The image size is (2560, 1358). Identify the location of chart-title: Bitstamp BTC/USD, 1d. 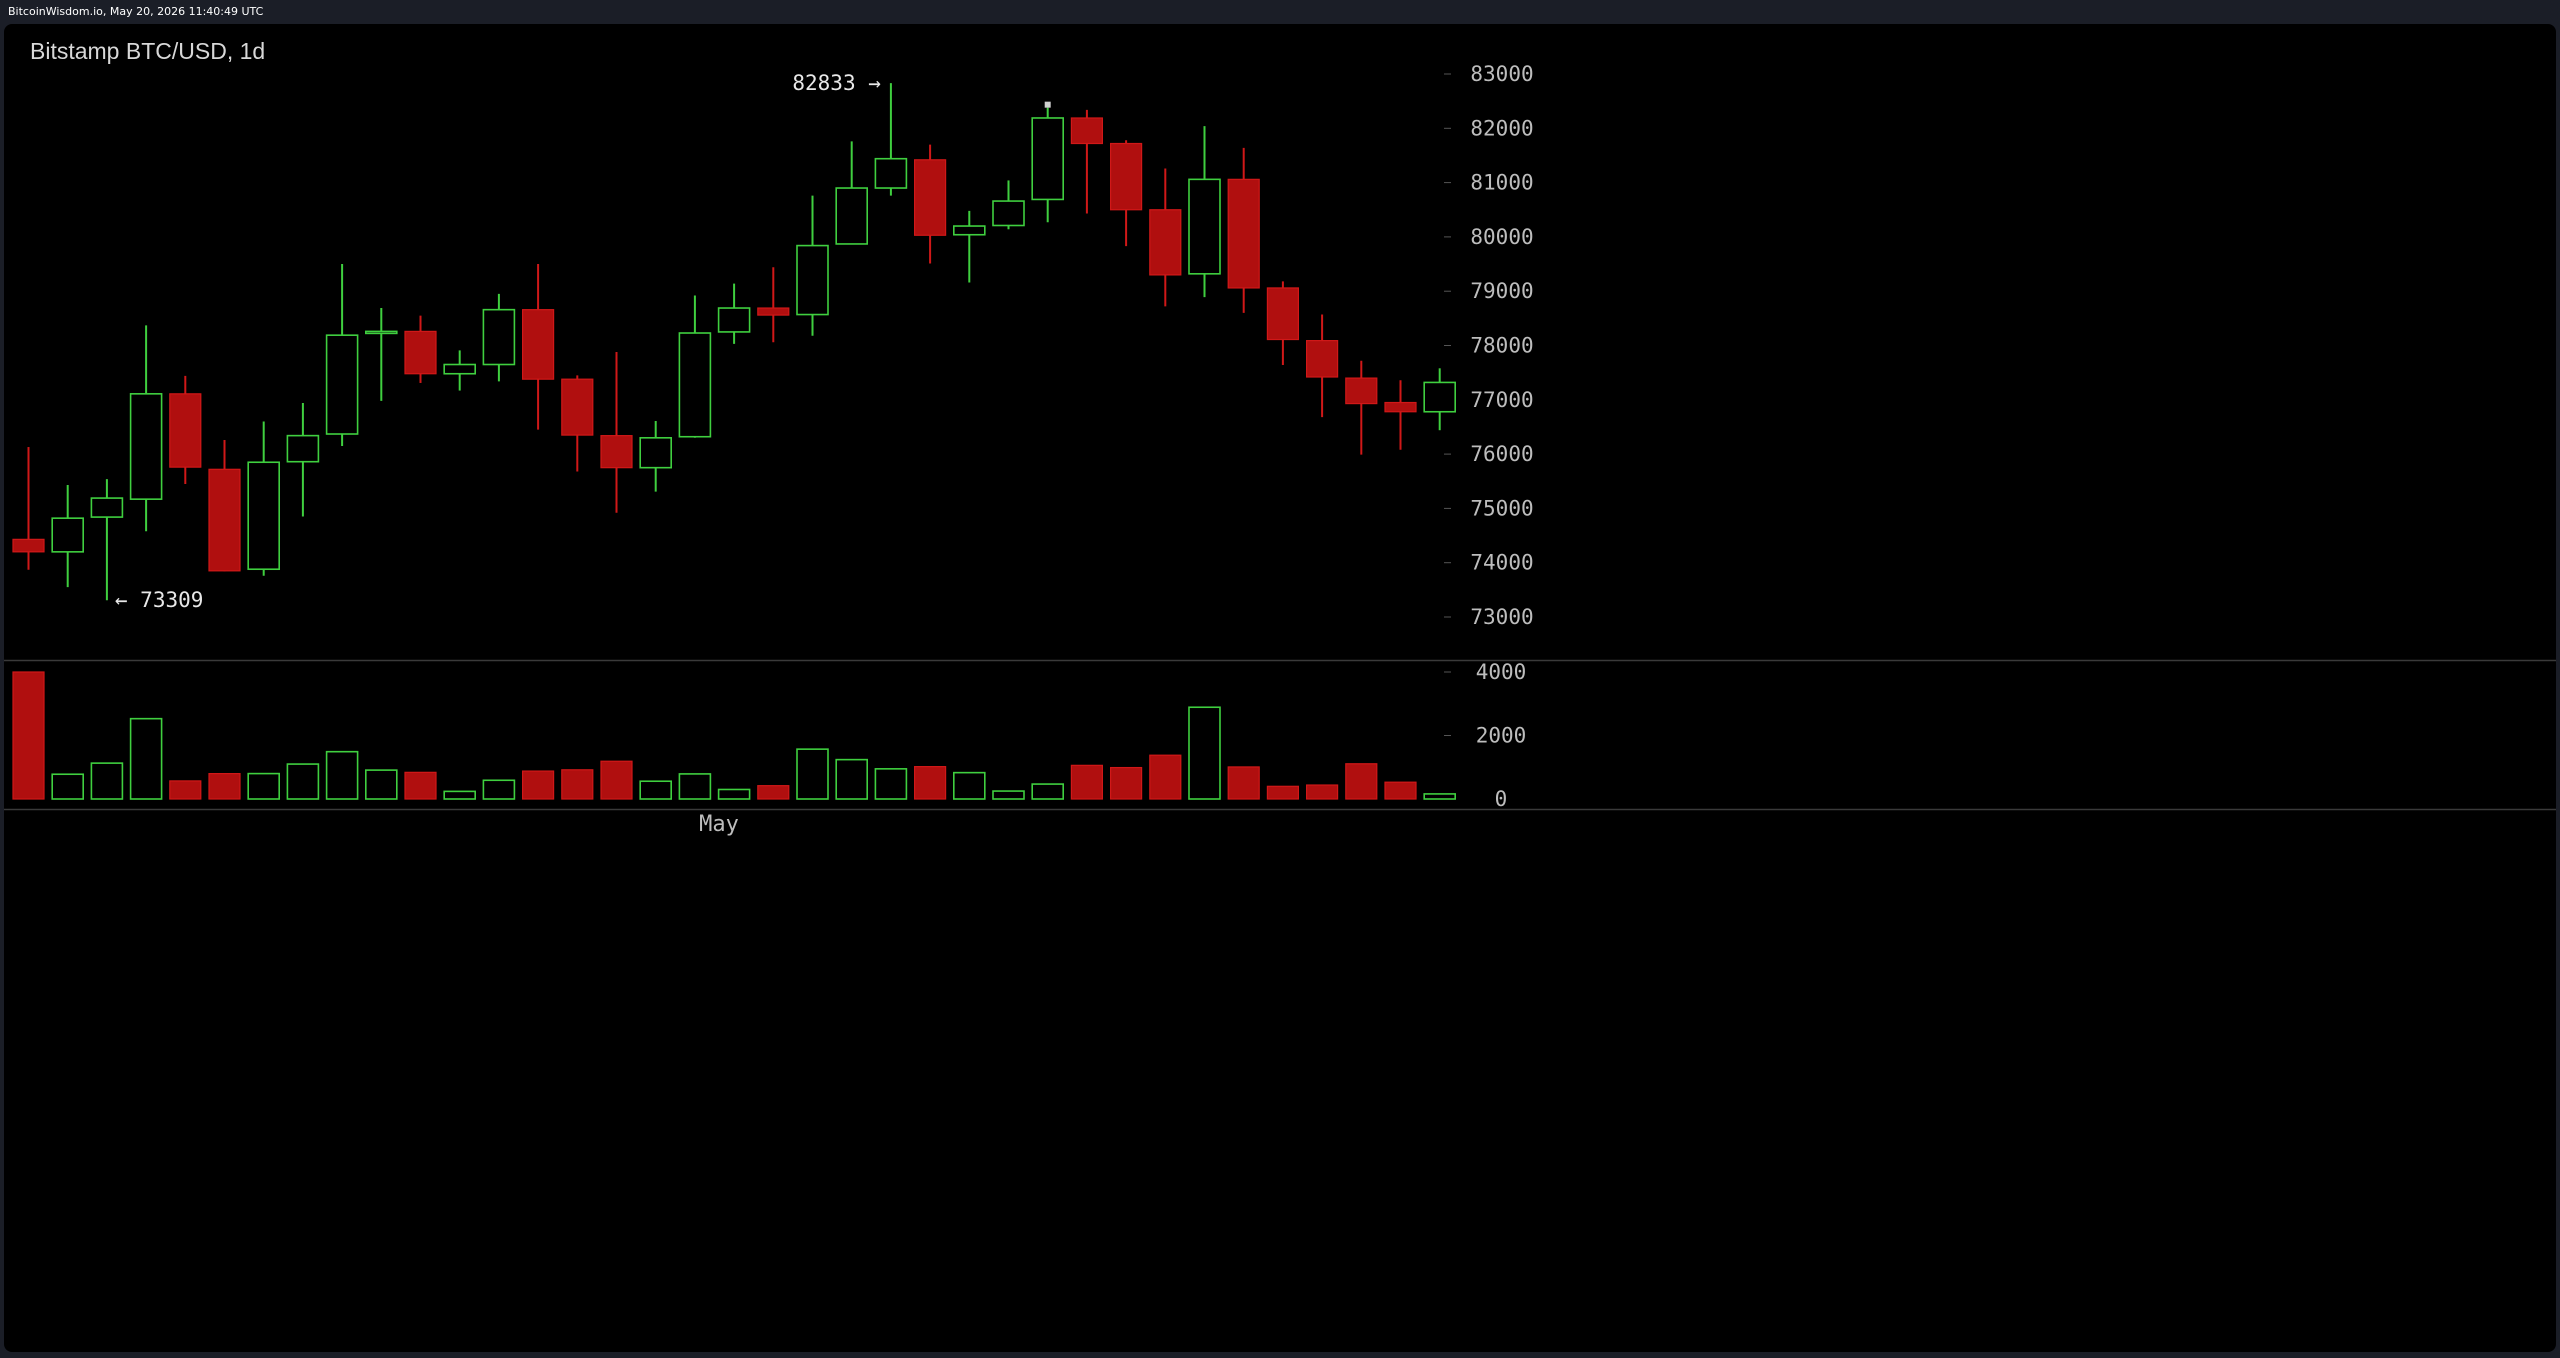
(148, 51).